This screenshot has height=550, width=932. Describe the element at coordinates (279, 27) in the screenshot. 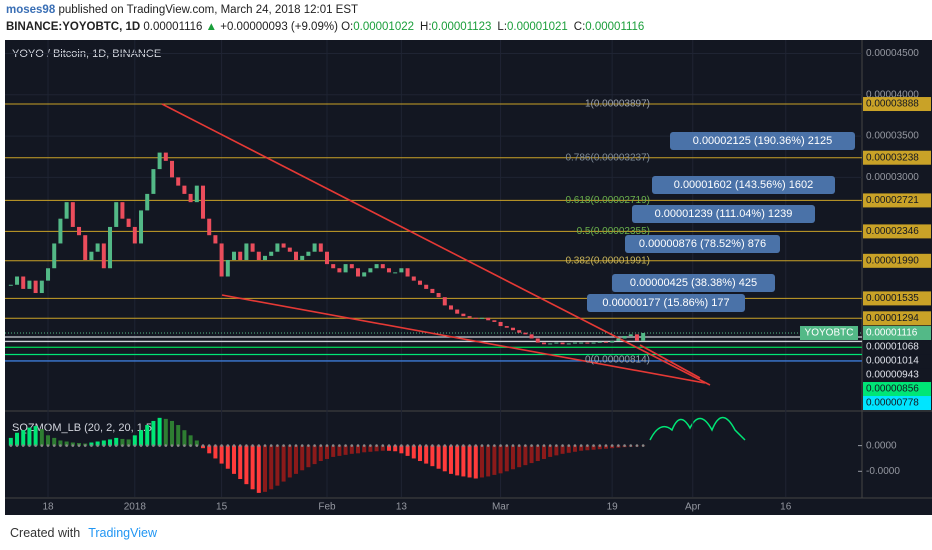

I see `change: +0.00000093 (+9.09%)` at that location.